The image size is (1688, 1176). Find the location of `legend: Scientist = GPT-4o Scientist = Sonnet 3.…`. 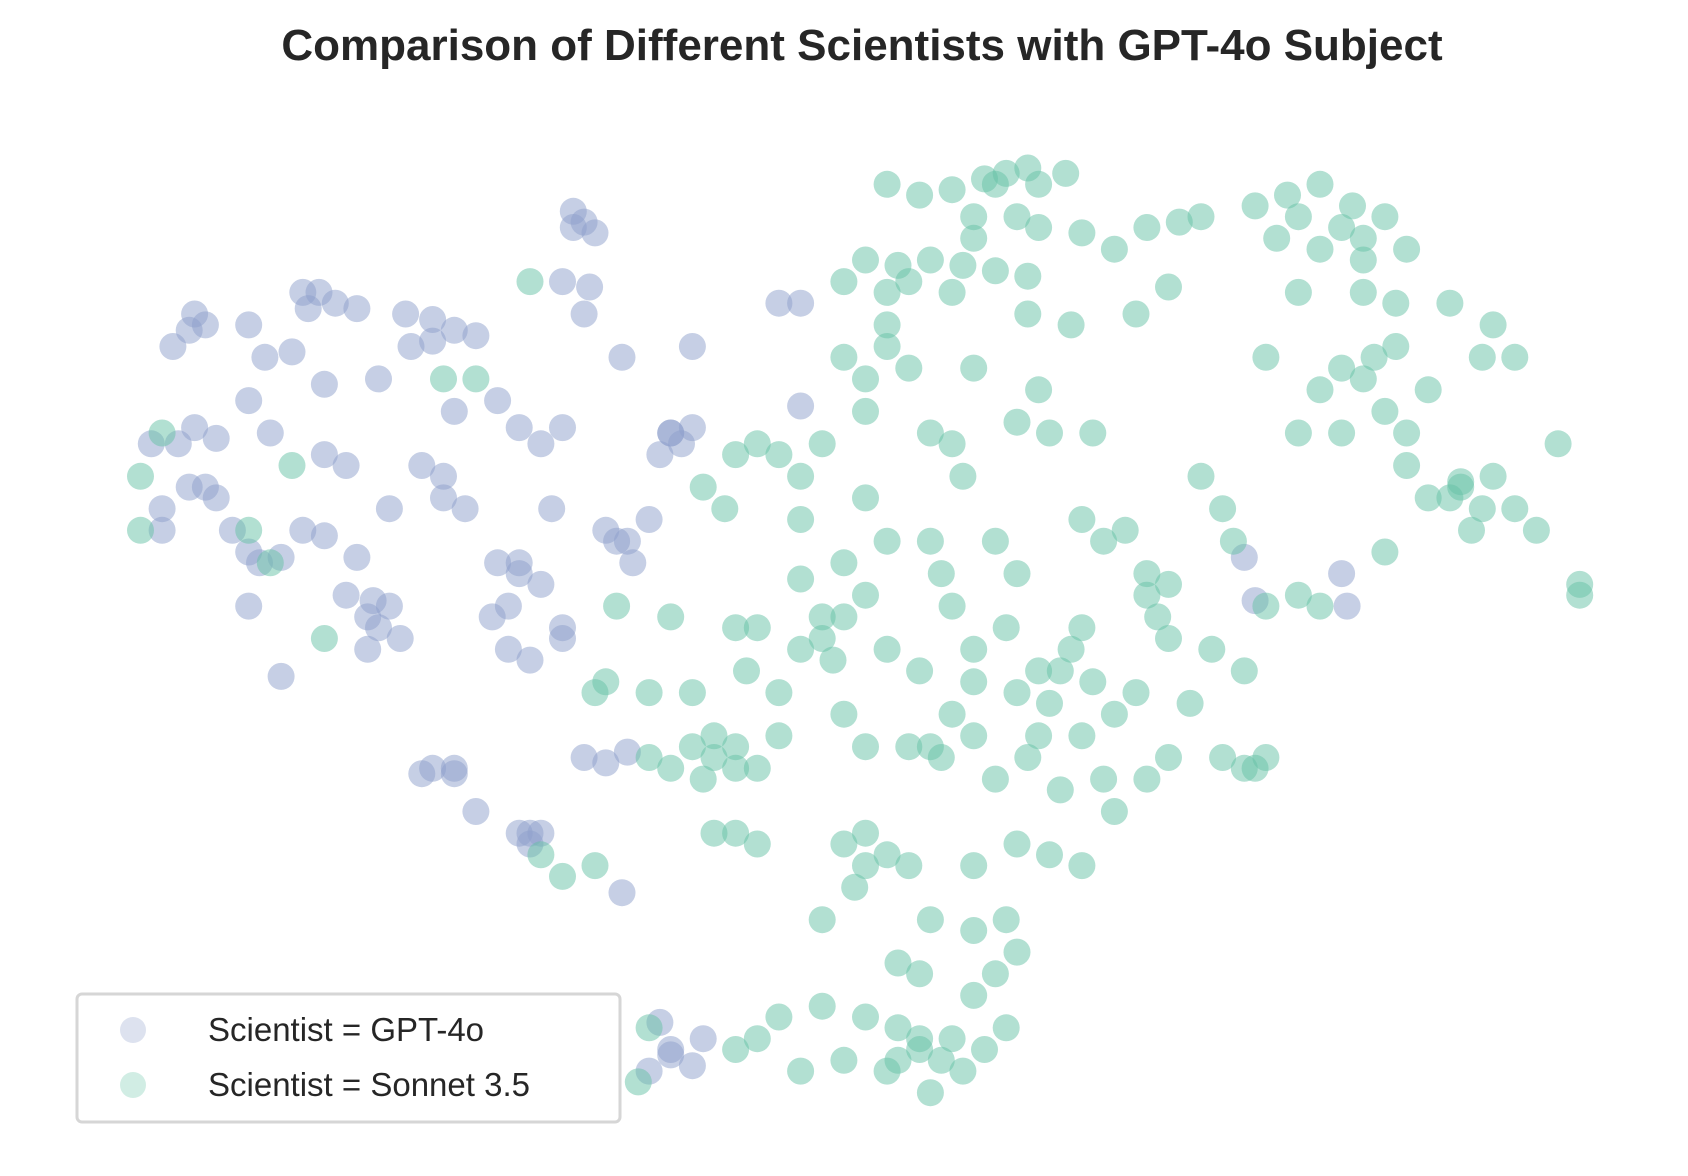

legend: Scientist = GPT-4o Scientist = Sonnet 3.… is located at coordinates (348, 1058).